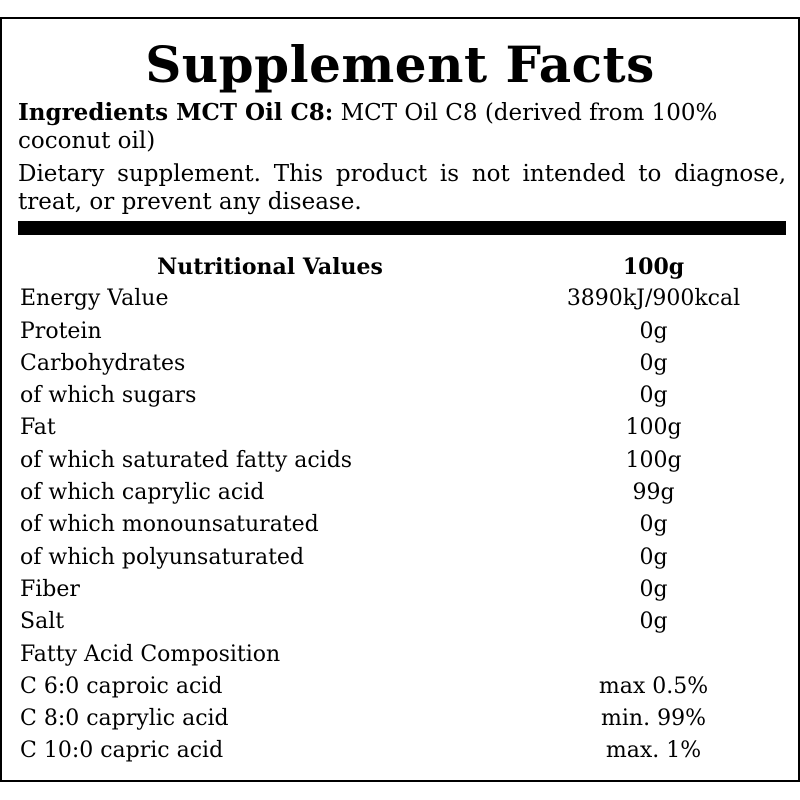 The height and width of the screenshot is (800, 800). What do you see at coordinates (403, 525) in the screenshot?
I see `table-row: of which monounsaturated 0g` at bounding box center [403, 525].